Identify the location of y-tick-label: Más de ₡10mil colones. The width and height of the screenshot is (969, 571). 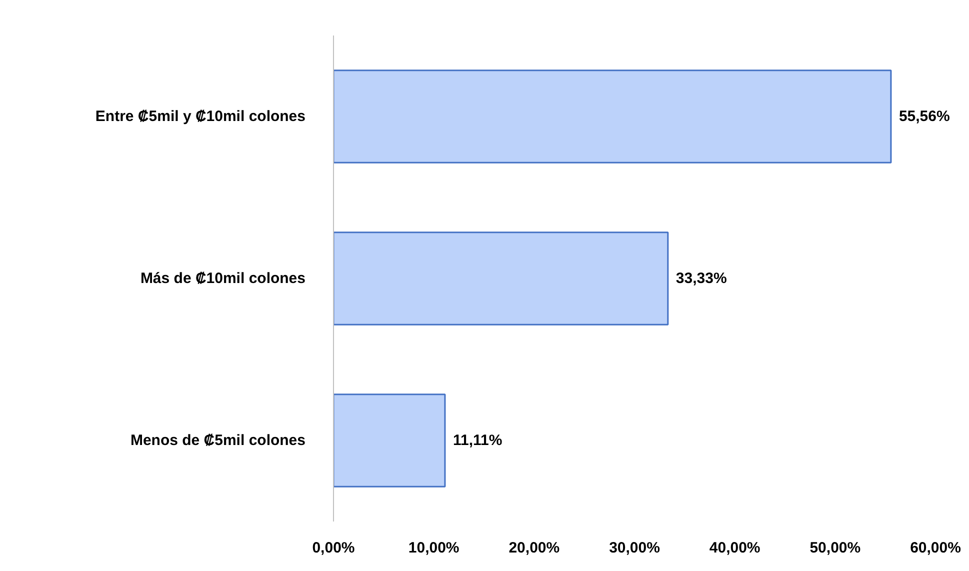
(223, 278).